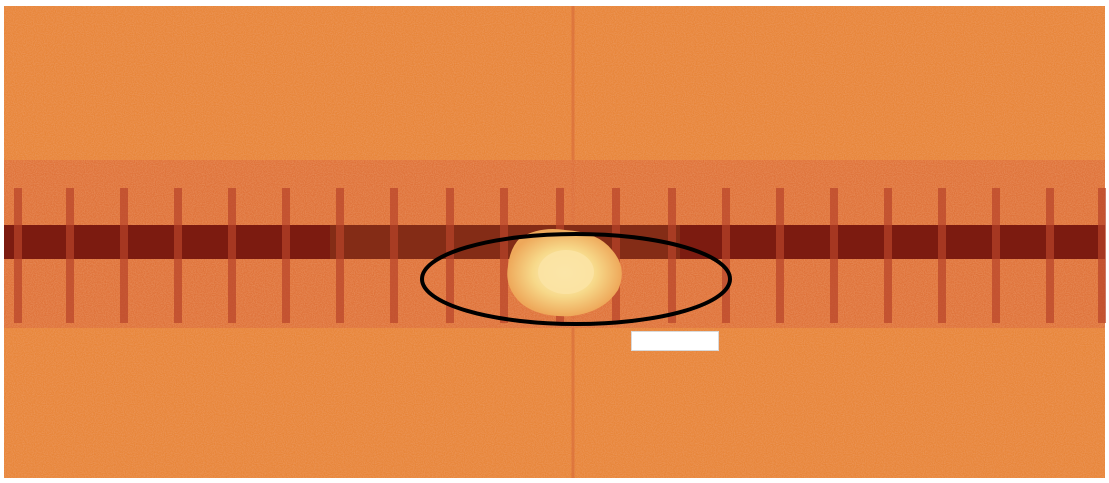 This screenshot has height=483, width=1109. What do you see at coordinates (675, 341) in the screenshot?
I see `caption-label` at bounding box center [675, 341].